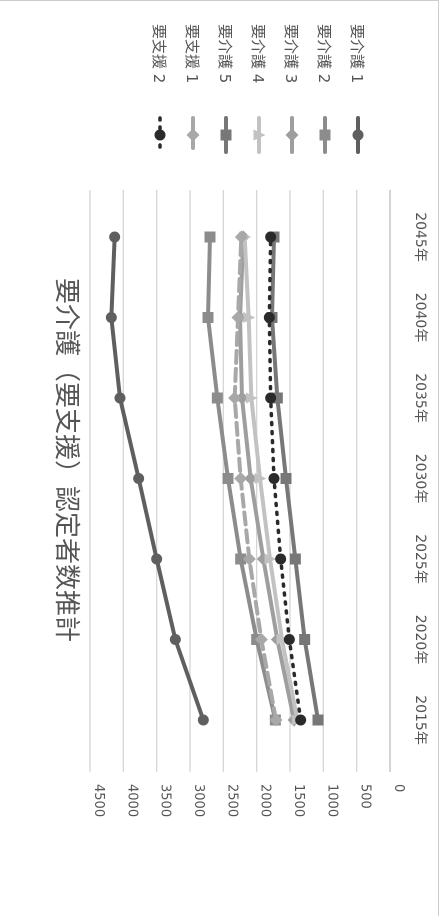  I want to click on legend-item: 要介護 1, so click(357, 89).